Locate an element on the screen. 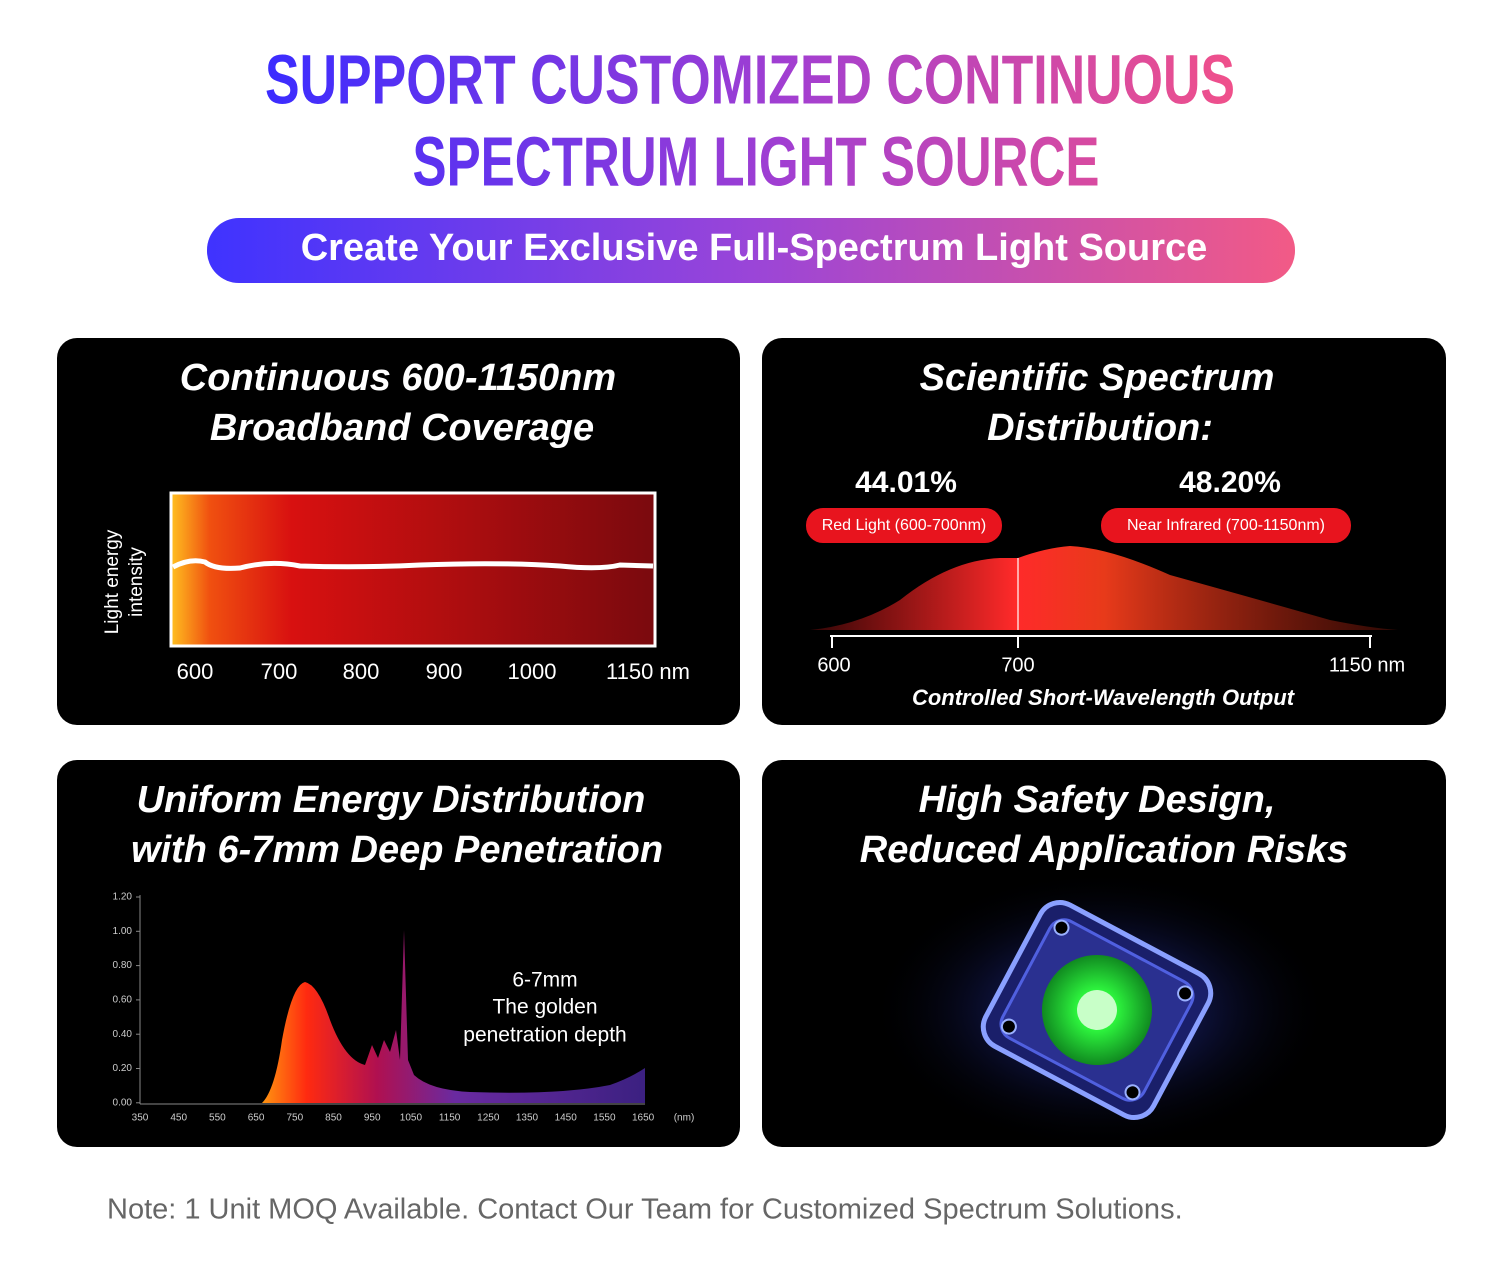 Image resolution: width=1500 pixels, height=1266 pixels. panel-title: Reduced Application Risks is located at coordinates (1104, 850).